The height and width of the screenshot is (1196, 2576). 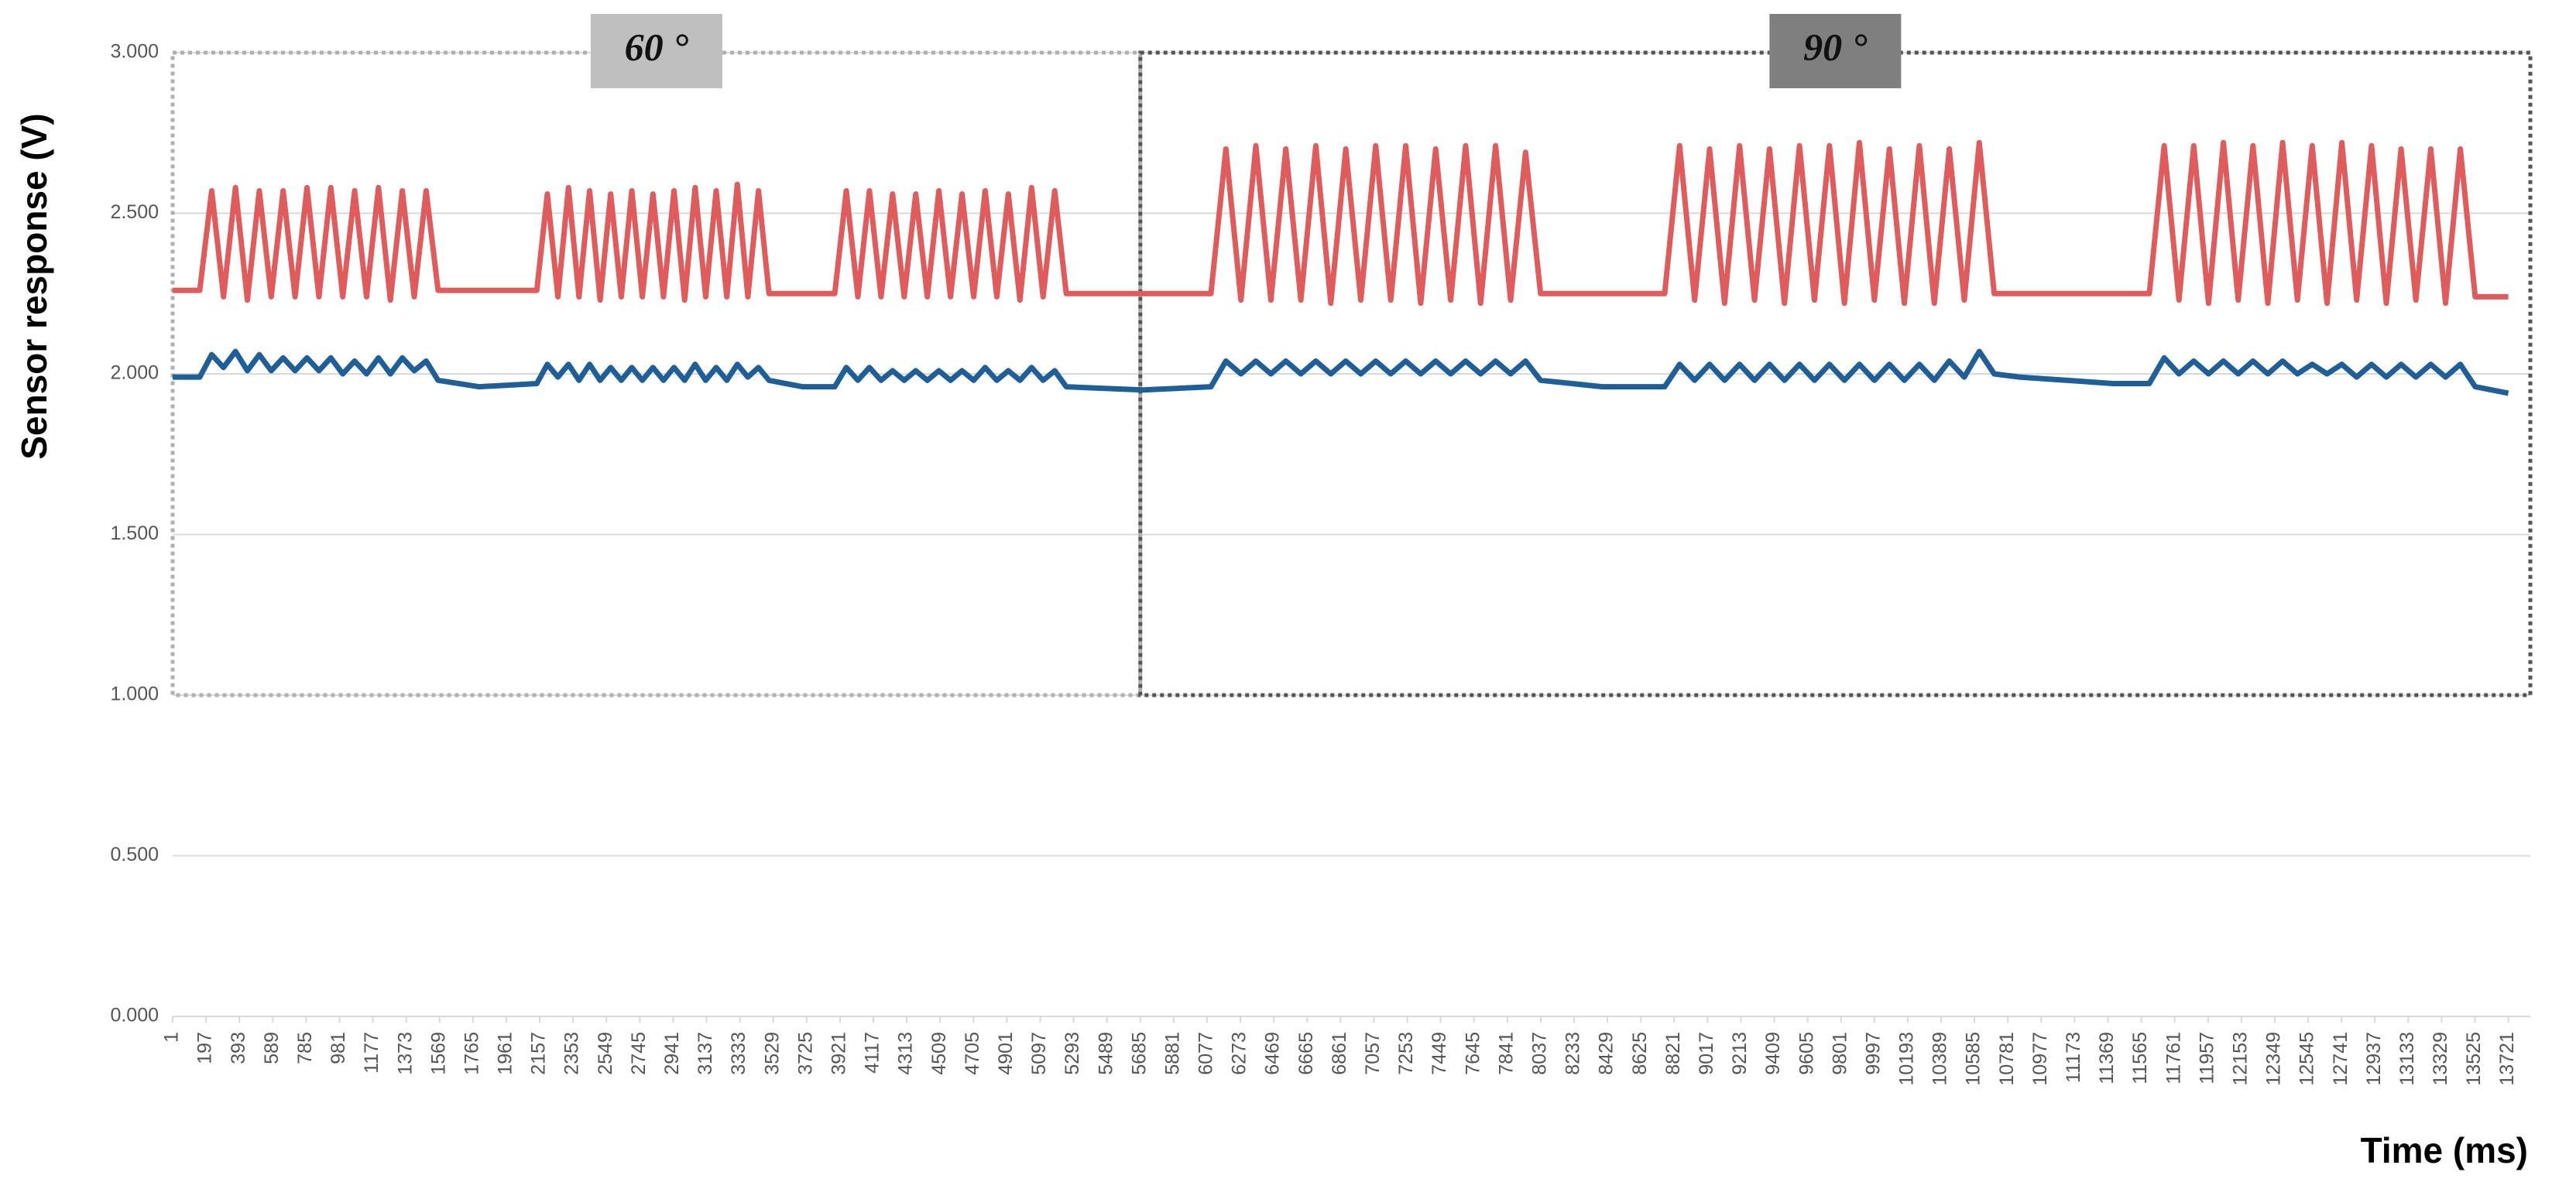 What do you see at coordinates (1239, 1054) in the screenshot?
I see `x-tick-label: 6273` at bounding box center [1239, 1054].